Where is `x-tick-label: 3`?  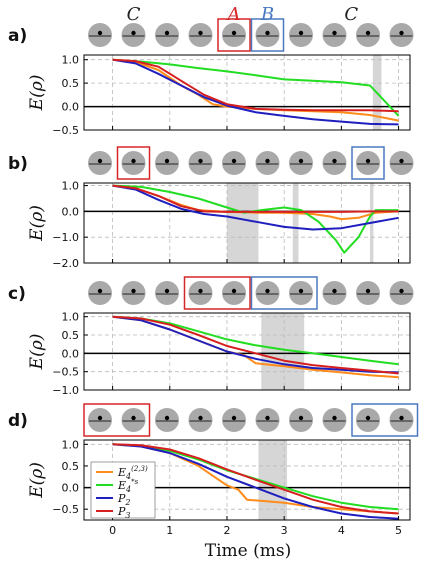
x-tick-label: 3 is located at coordinates (284, 530).